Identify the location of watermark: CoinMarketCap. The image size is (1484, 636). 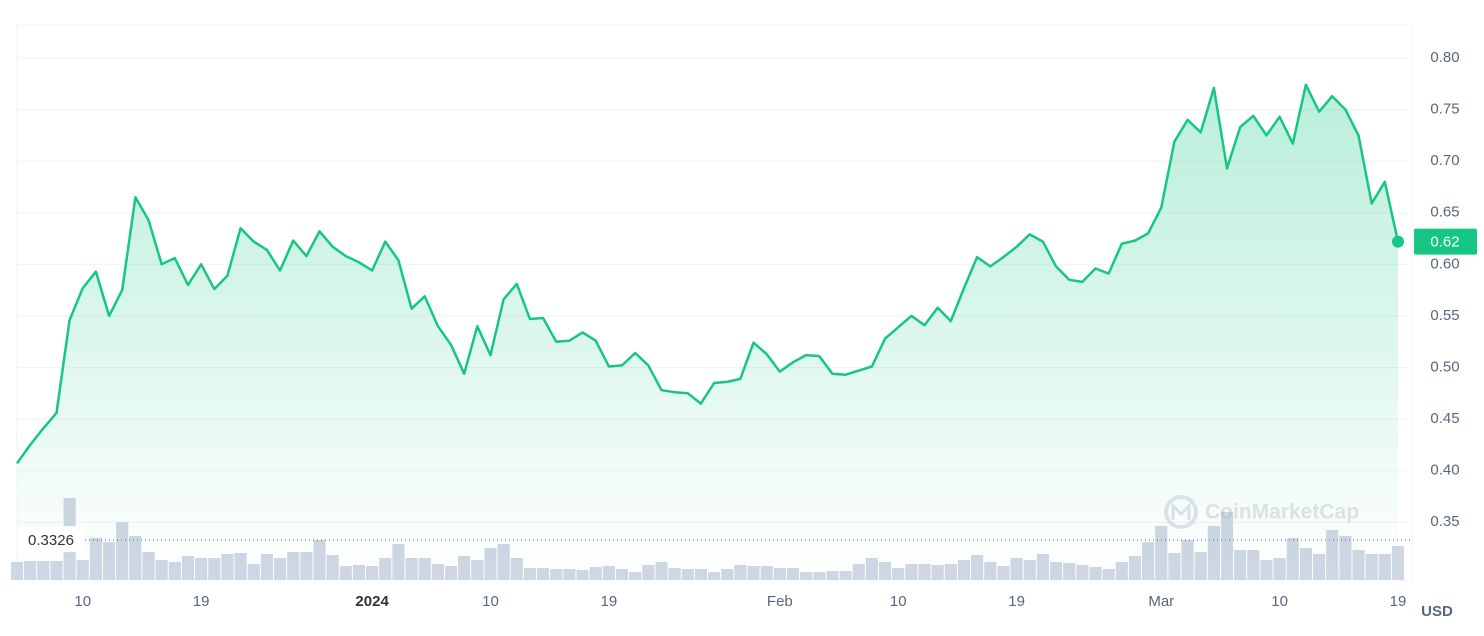
(1261, 512).